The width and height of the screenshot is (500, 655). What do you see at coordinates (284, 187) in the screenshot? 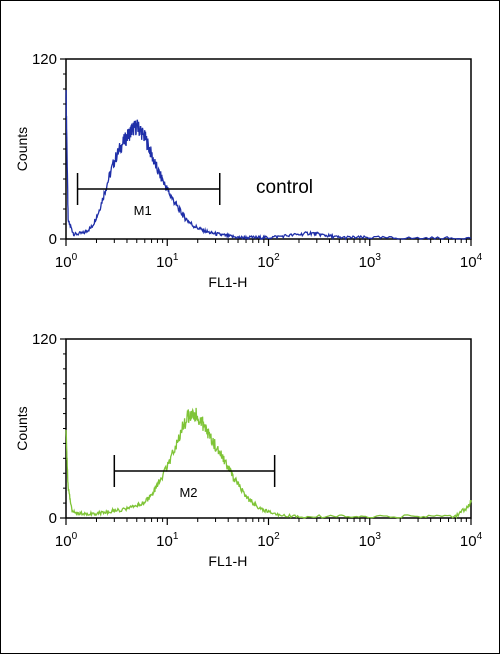
I see `annotation-control-label: control` at bounding box center [284, 187].